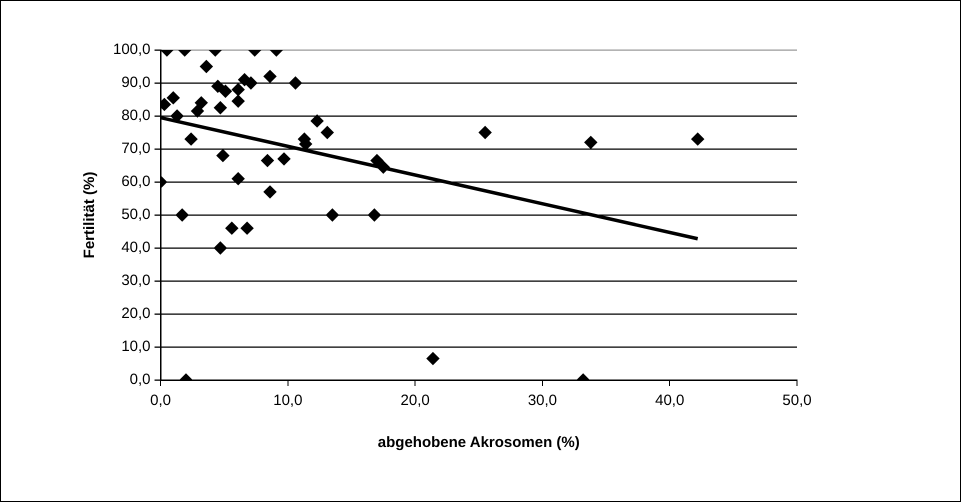 The height and width of the screenshot is (502, 961). What do you see at coordinates (543, 401) in the screenshot?
I see `x-tick-label: 30,0` at bounding box center [543, 401].